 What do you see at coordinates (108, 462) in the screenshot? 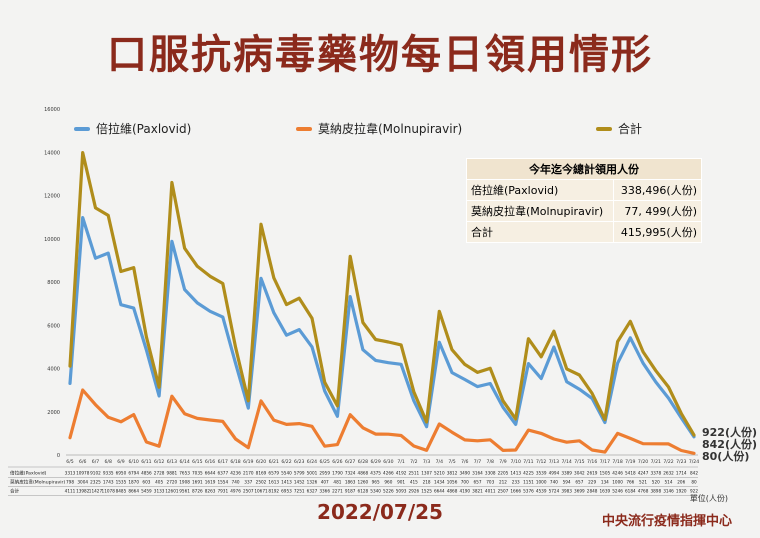
I see `x-tick-label: 6/8` at bounding box center [108, 462].